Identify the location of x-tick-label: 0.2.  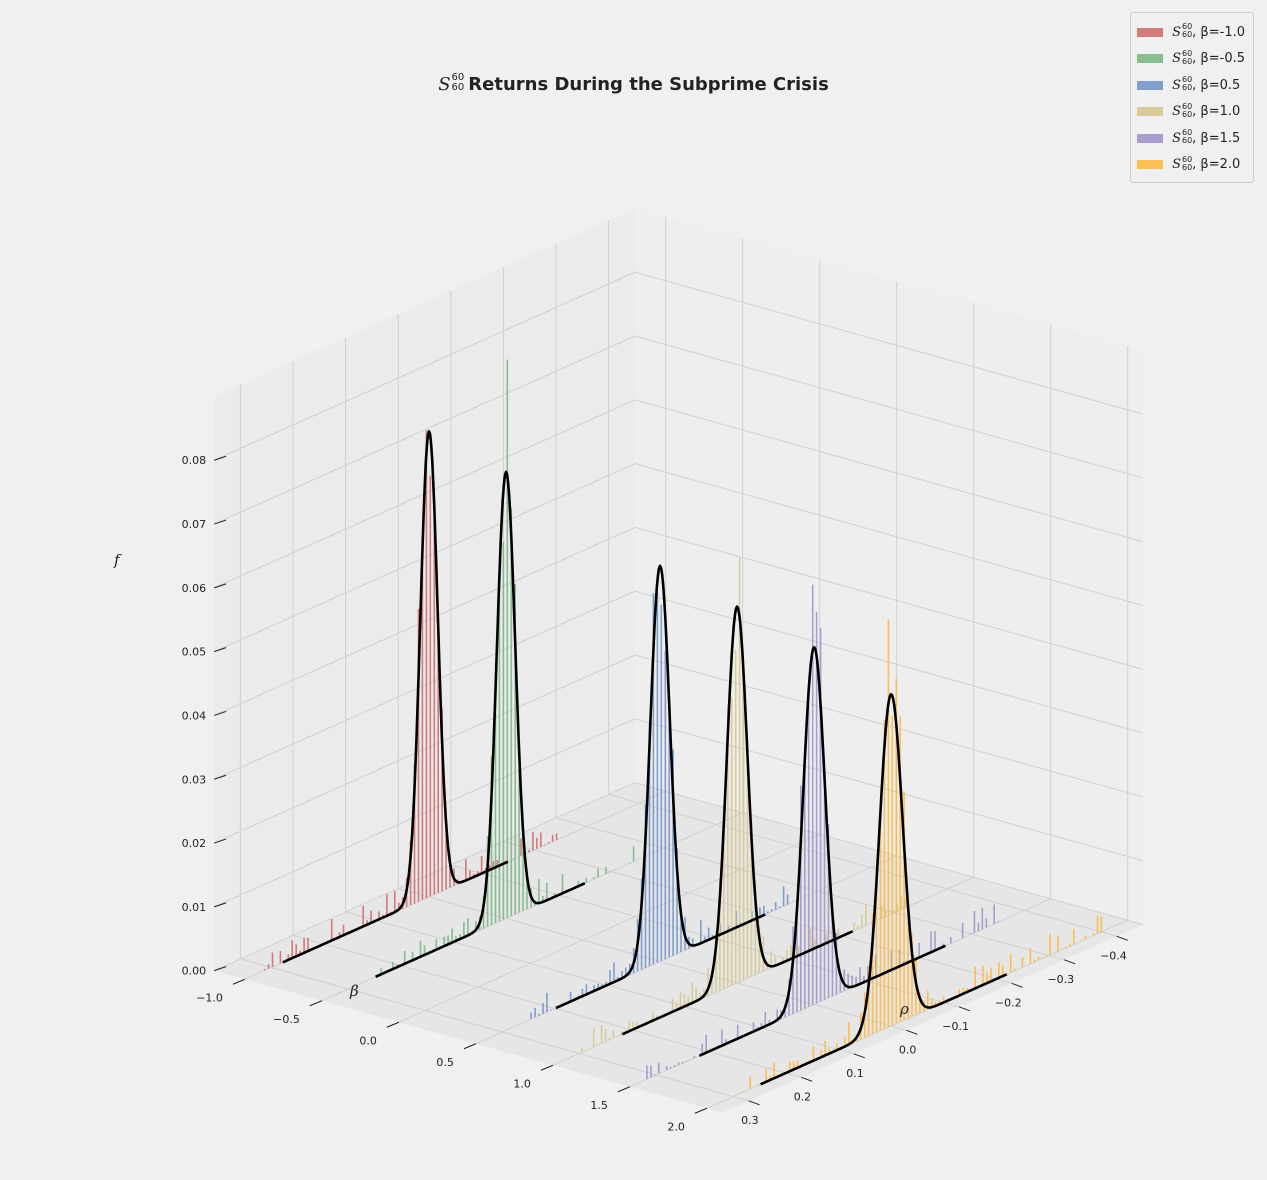
(803, 1096).